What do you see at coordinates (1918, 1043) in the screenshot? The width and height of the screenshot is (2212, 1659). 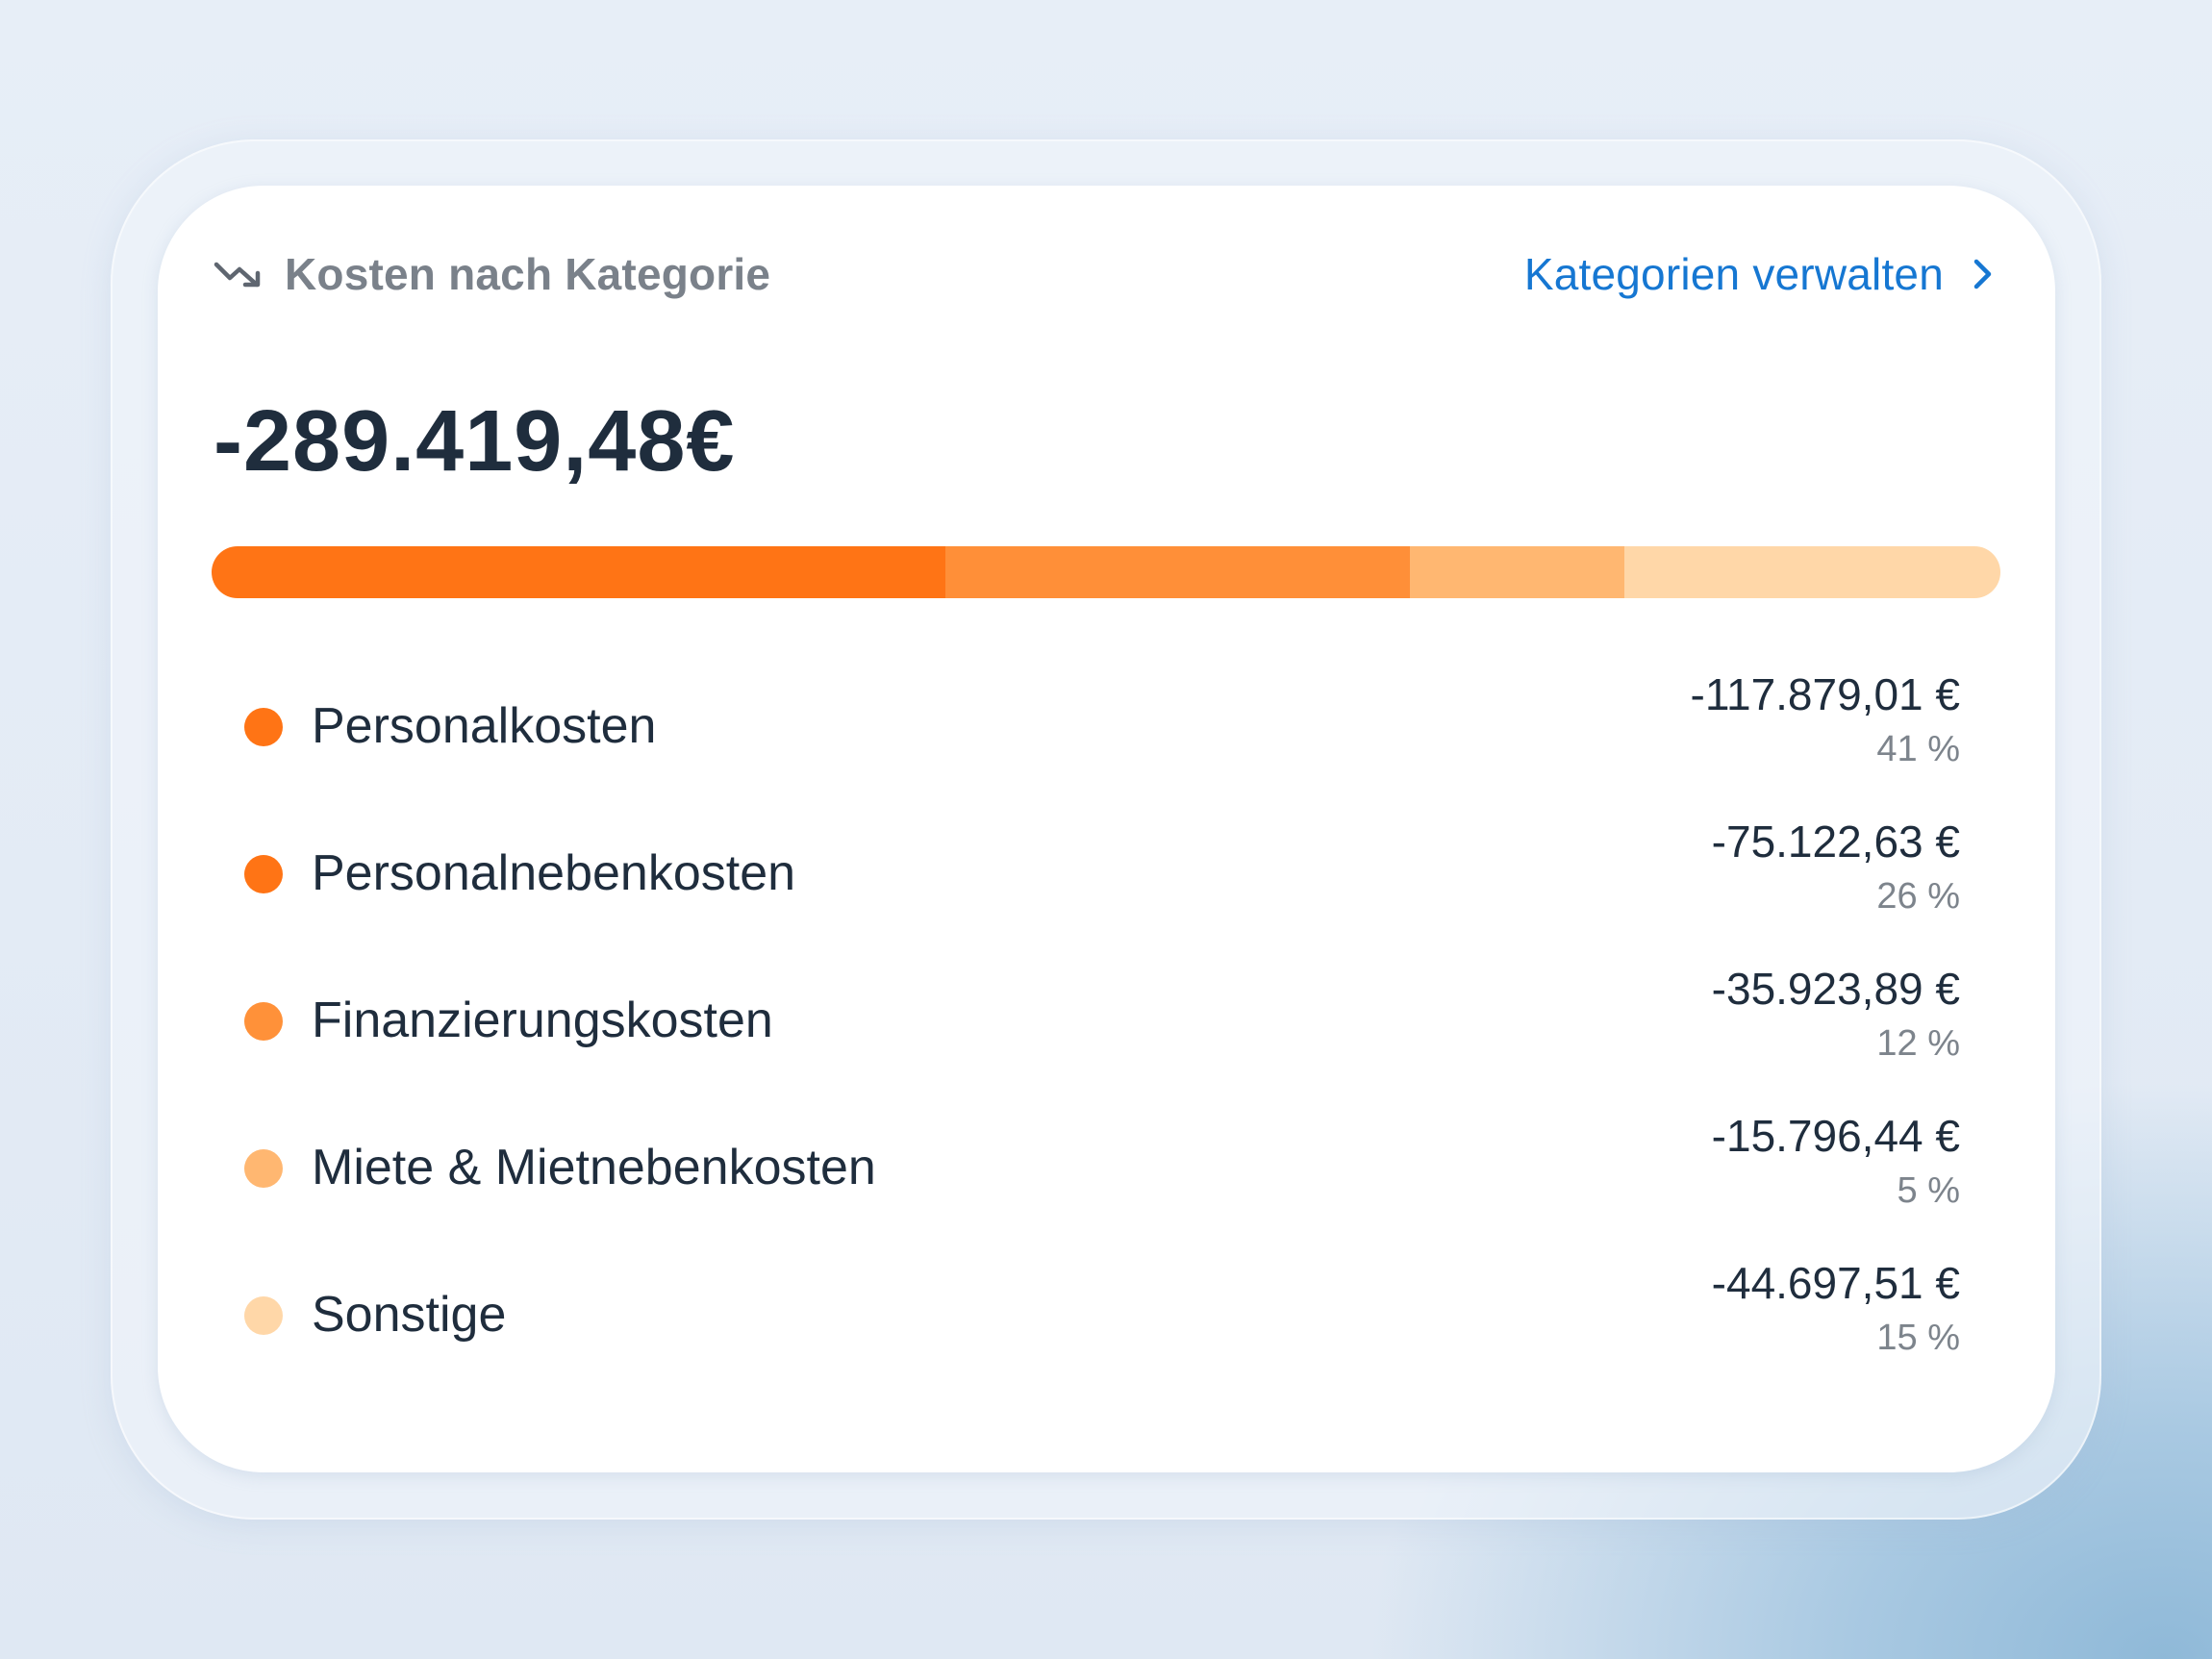 I see `category-percent: 12 %` at bounding box center [1918, 1043].